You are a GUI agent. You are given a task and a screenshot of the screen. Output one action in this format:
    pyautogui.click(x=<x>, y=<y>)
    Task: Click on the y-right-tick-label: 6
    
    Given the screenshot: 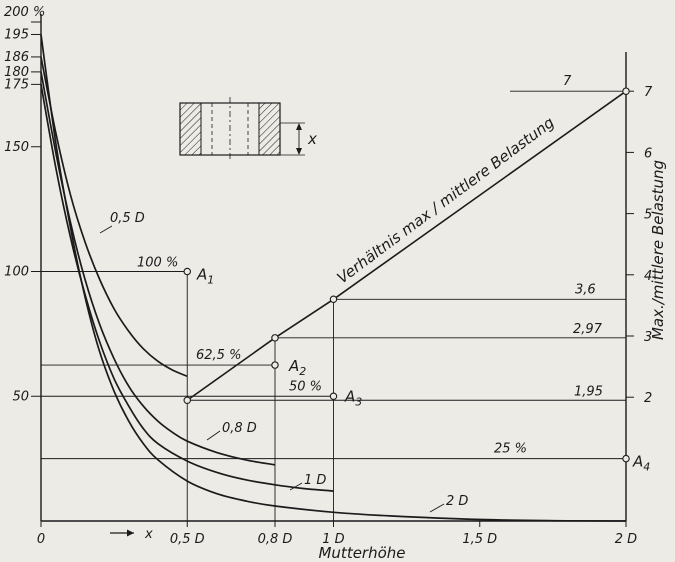 What is the action you would take?
    pyautogui.click(x=648, y=153)
    